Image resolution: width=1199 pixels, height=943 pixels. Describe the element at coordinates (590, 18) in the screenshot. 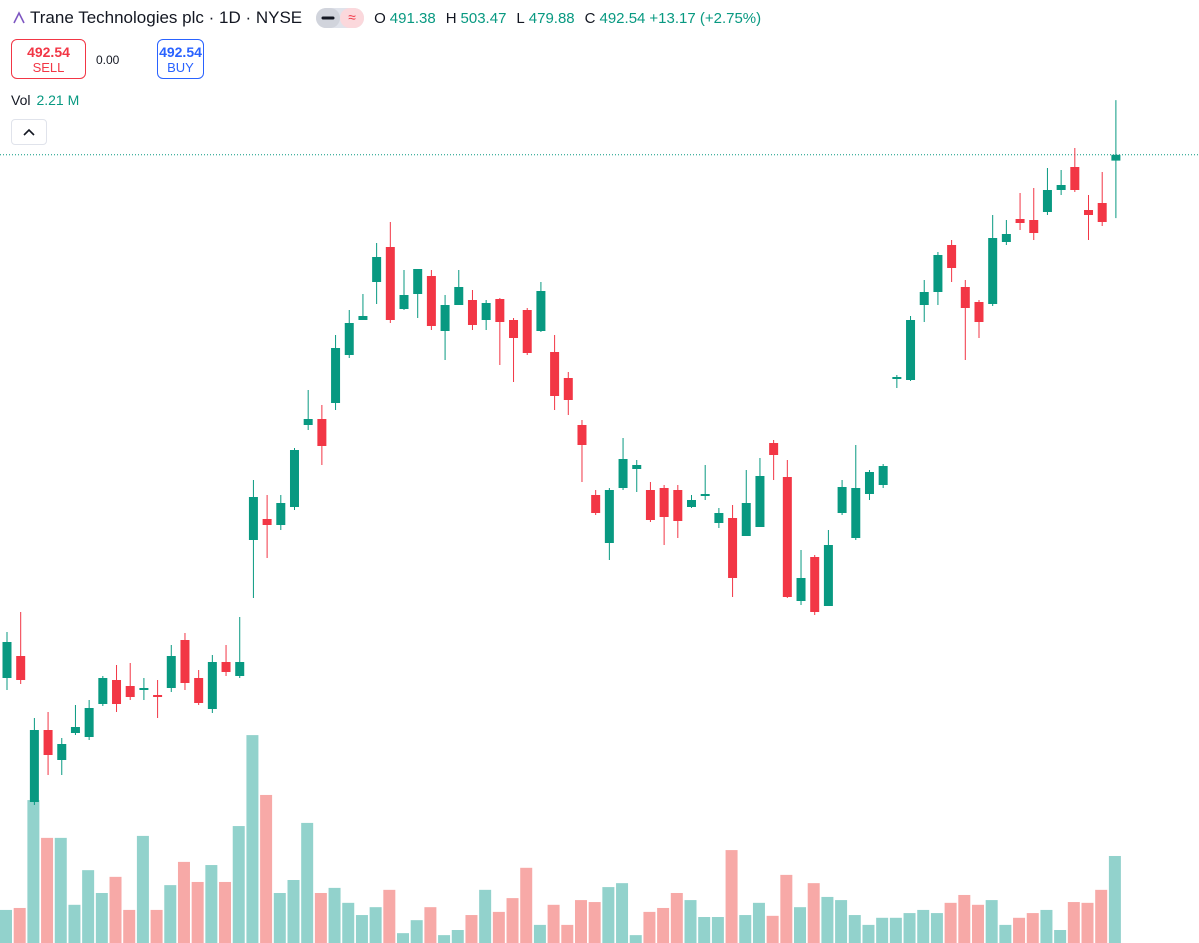

I see `c-key: C` at that location.